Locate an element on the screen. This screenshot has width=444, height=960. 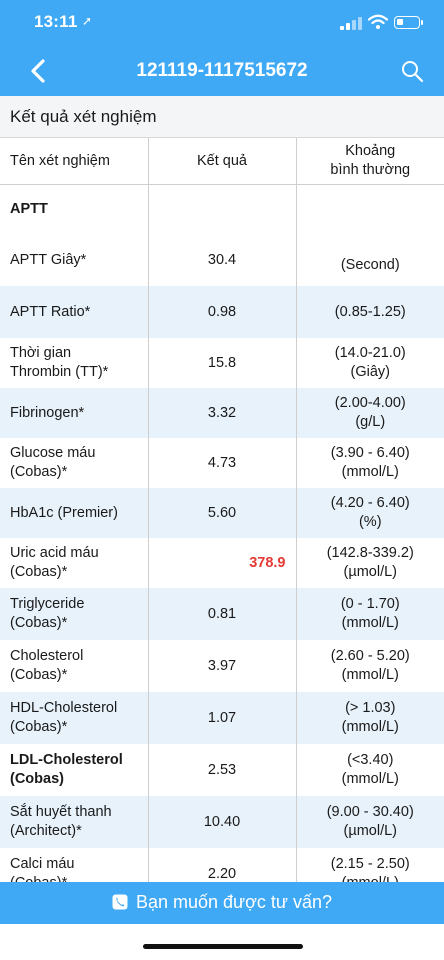
result-value: 3.32 is located at coordinates (222, 413).